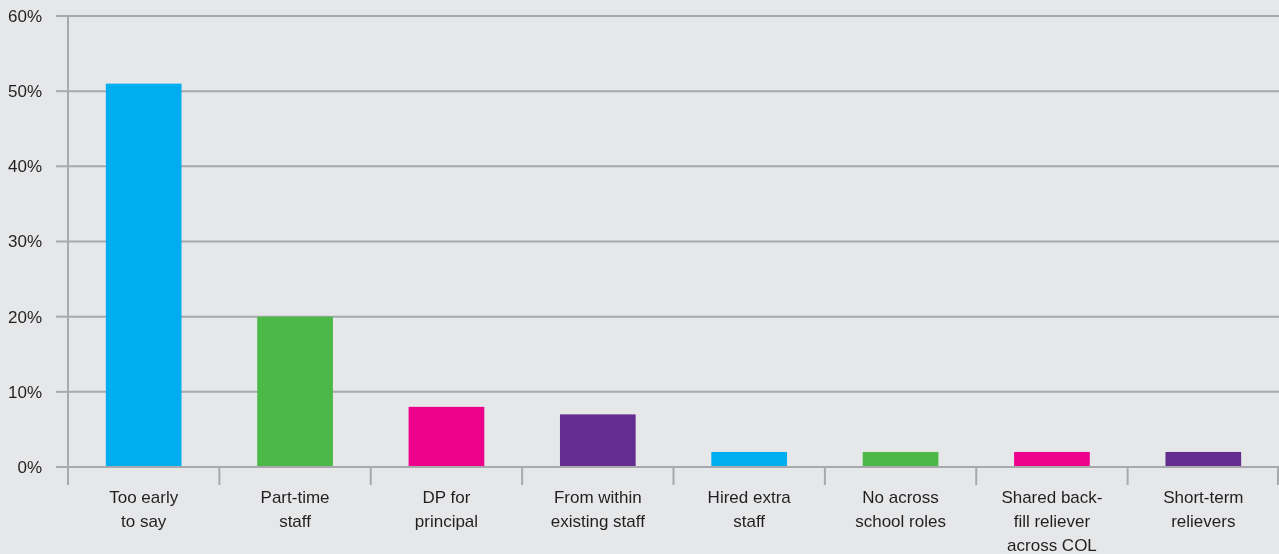  What do you see at coordinates (24, 392) in the screenshot?
I see `y-tick-label: 10%` at bounding box center [24, 392].